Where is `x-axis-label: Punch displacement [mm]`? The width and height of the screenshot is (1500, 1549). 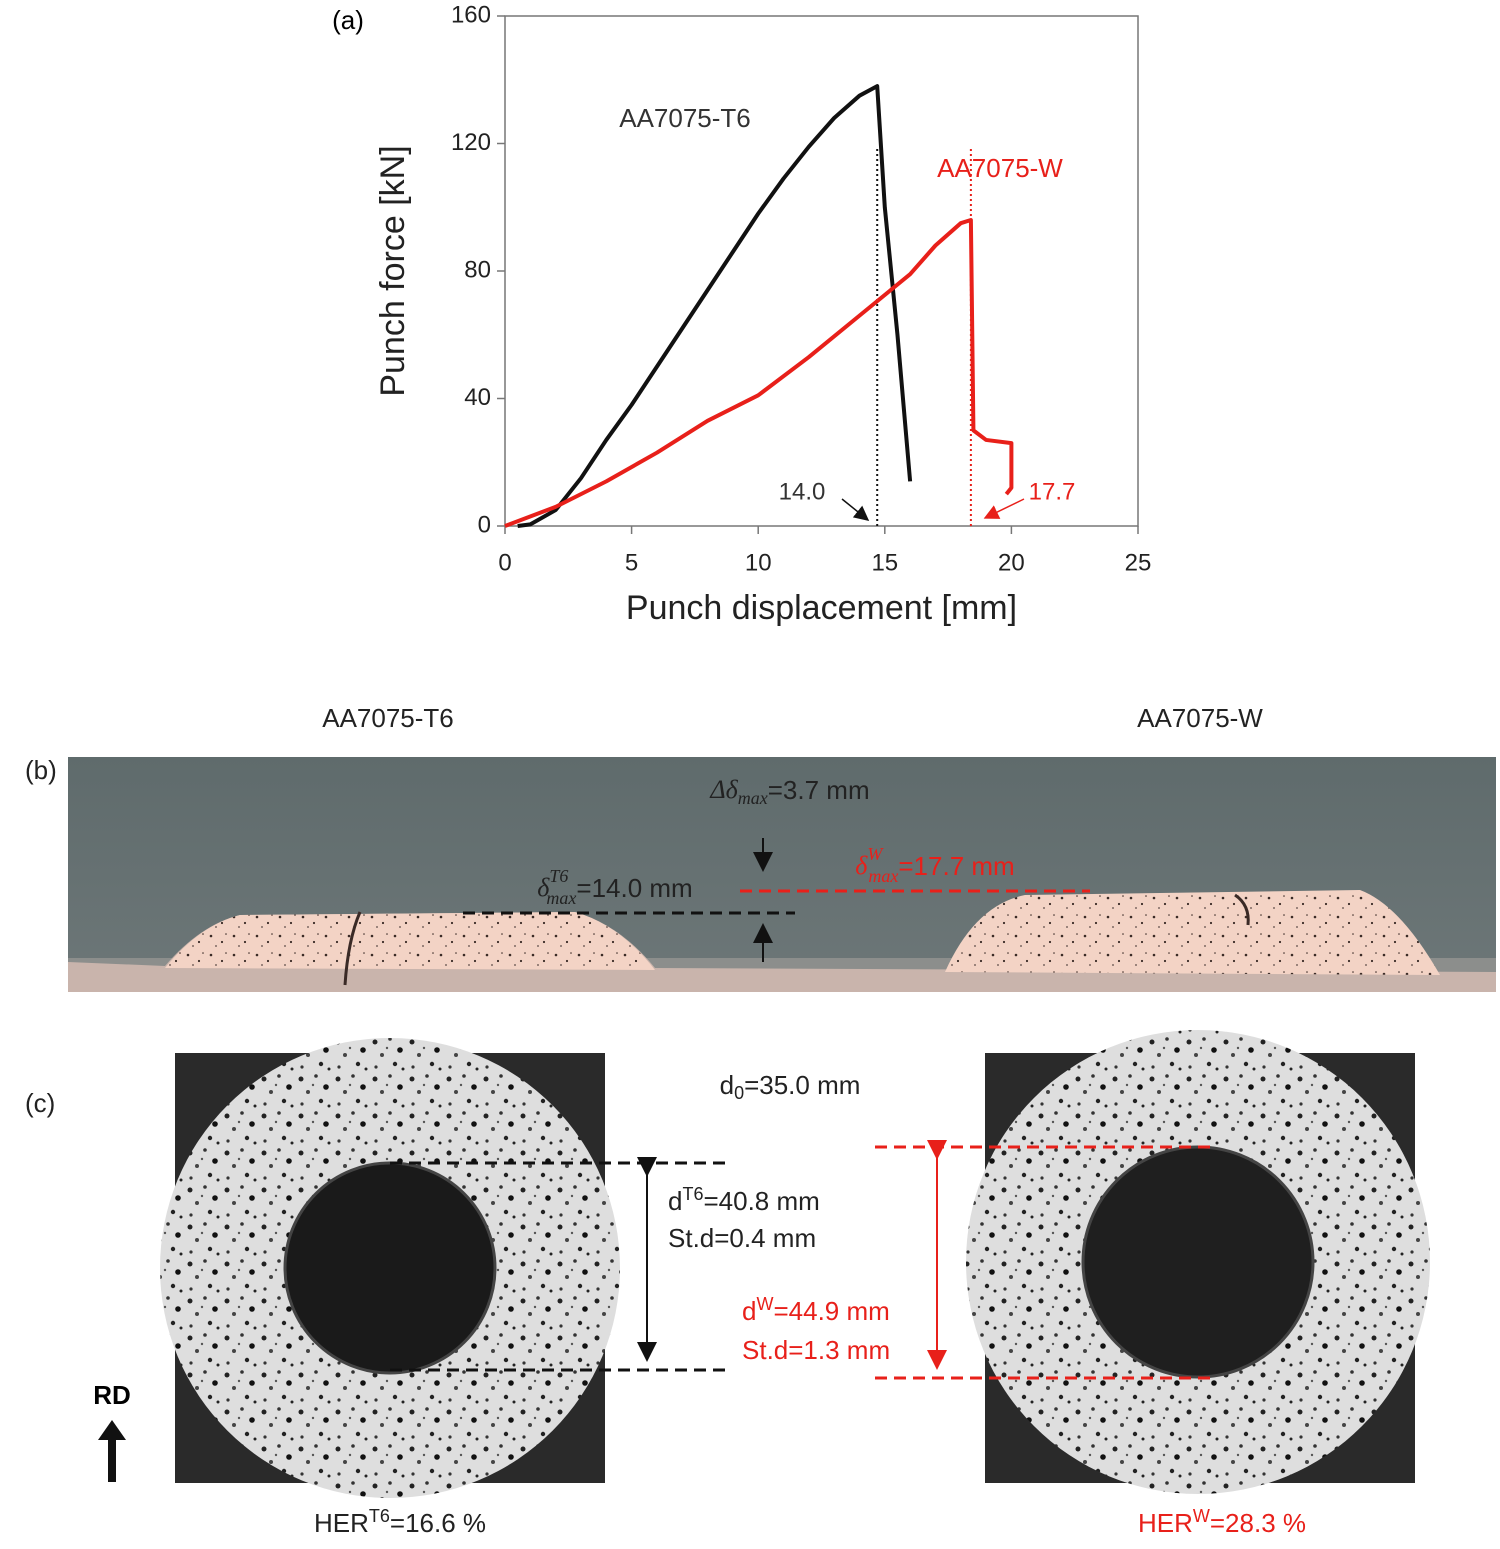 x-axis-label: Punch displacement [mm] is located at coordinates (821, 608).